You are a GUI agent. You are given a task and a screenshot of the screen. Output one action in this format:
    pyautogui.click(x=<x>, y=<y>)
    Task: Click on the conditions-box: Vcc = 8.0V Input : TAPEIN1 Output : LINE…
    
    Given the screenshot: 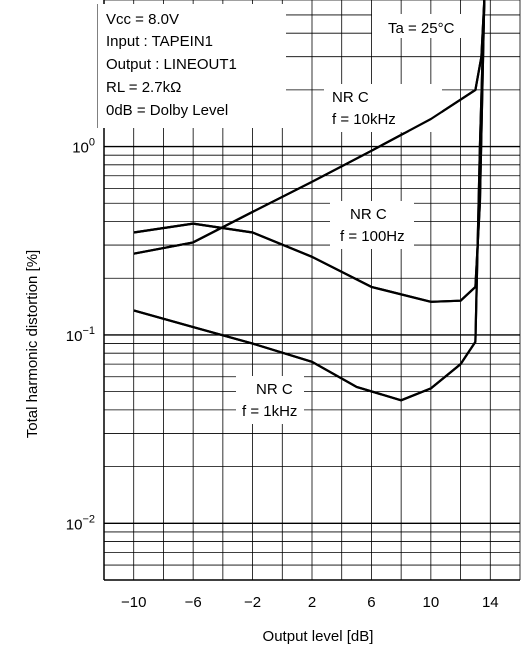 What is the action you would take?
    pyautogui.click(x=192, y=66)
    